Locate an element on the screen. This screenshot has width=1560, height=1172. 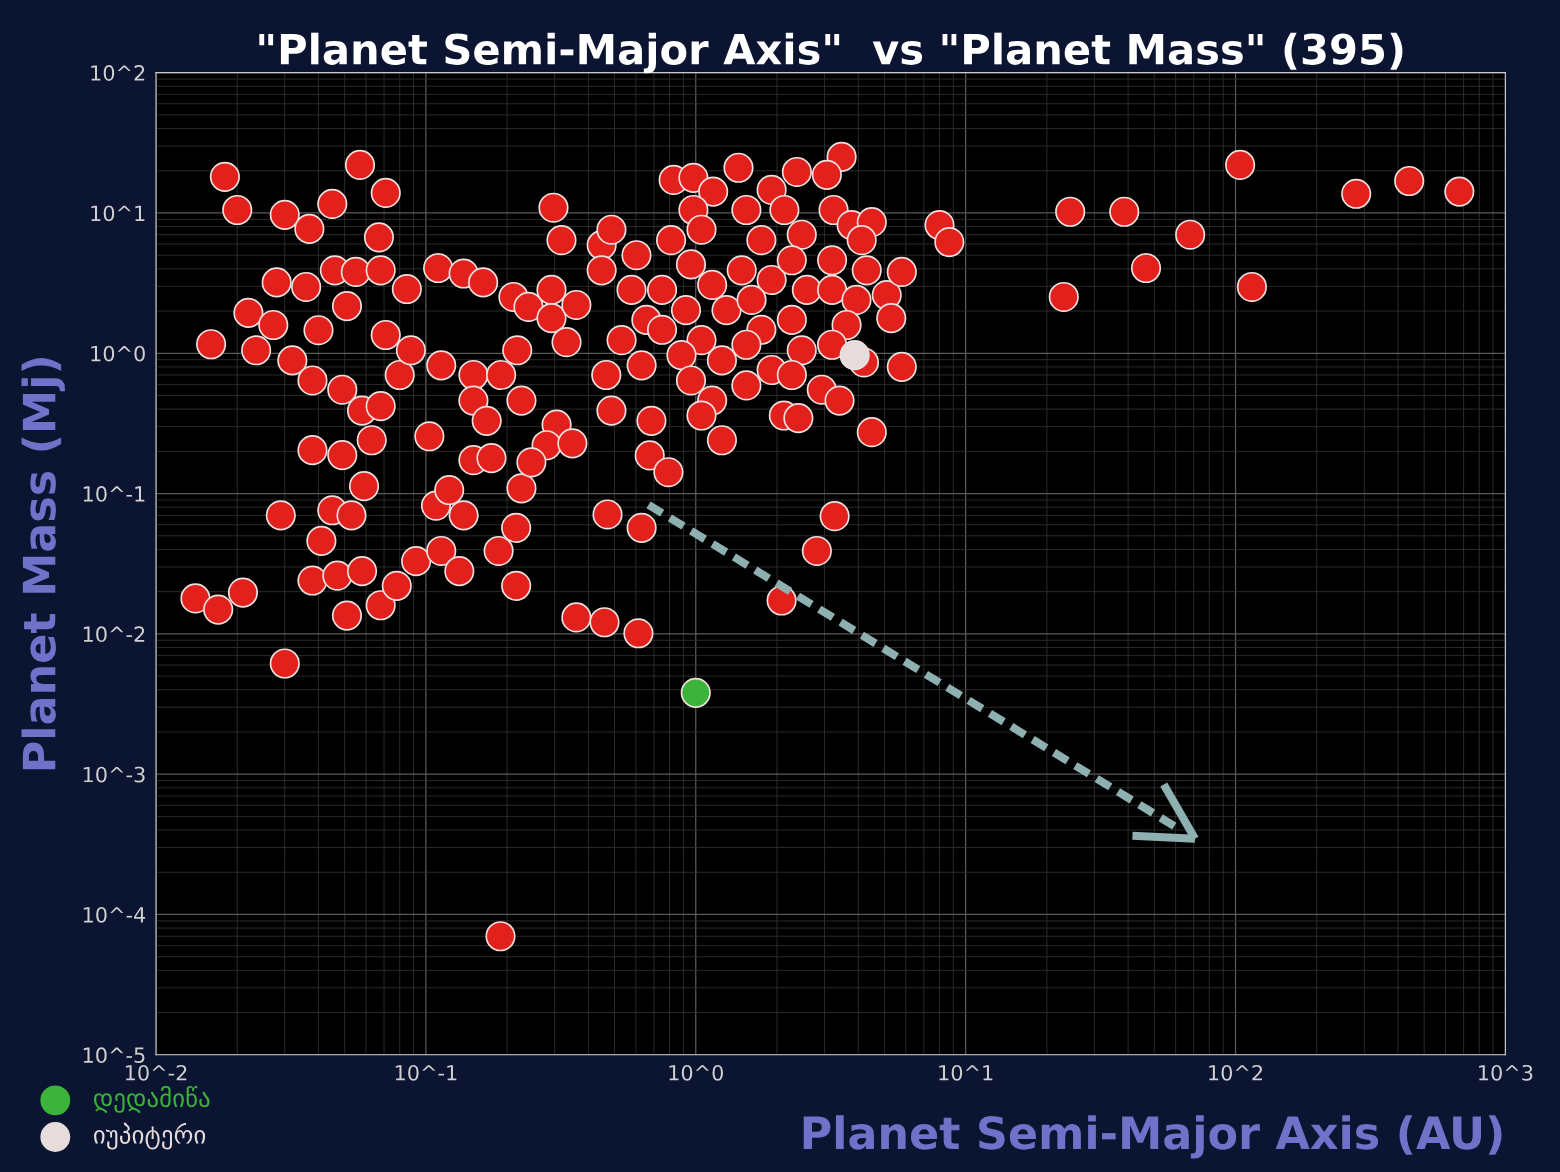
x-tick-label: 10^1 is located at coordinates (966, 1072).